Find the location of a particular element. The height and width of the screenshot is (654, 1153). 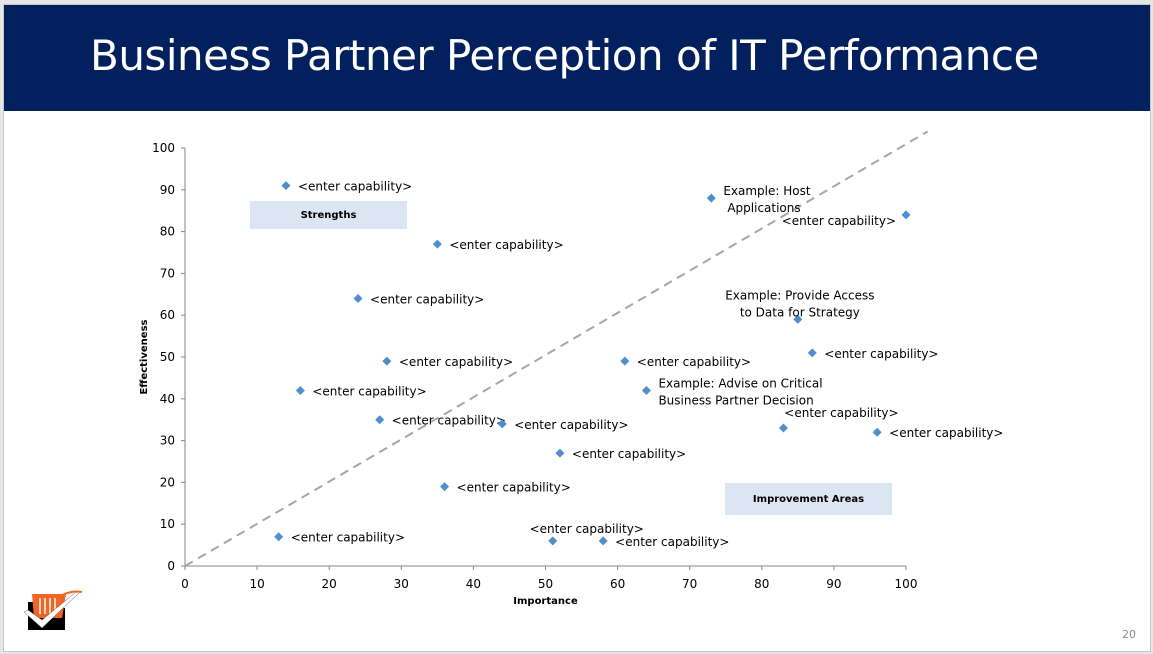

x-tick-label: 10 is located at coordinates (256, 584).